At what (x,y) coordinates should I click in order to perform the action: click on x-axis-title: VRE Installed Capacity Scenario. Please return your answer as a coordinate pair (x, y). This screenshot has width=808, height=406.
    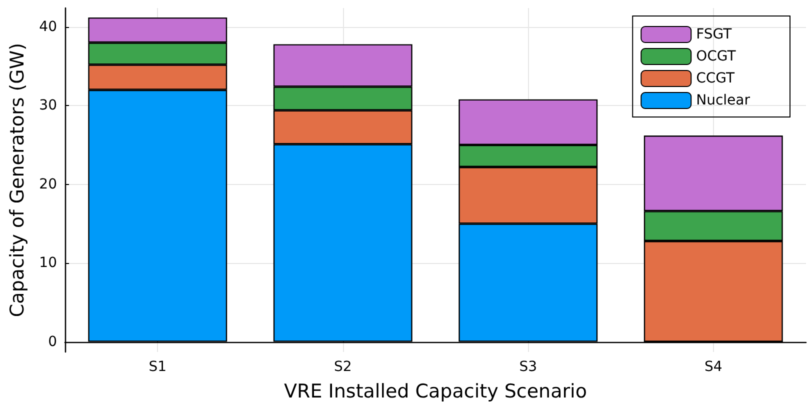
    Looking at the image, I should click on (435, 391).